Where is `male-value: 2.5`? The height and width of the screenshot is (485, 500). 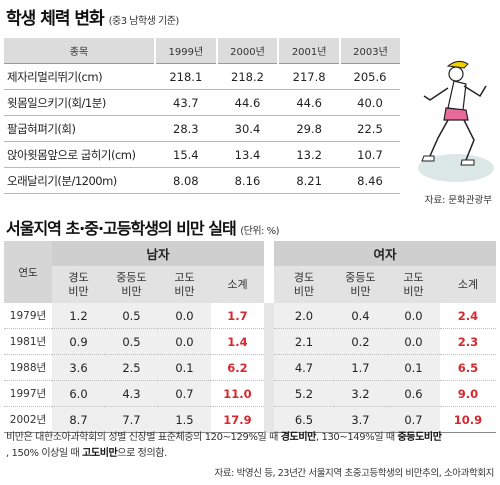
male-value: 2.5 is located at coordinates (131, 367).